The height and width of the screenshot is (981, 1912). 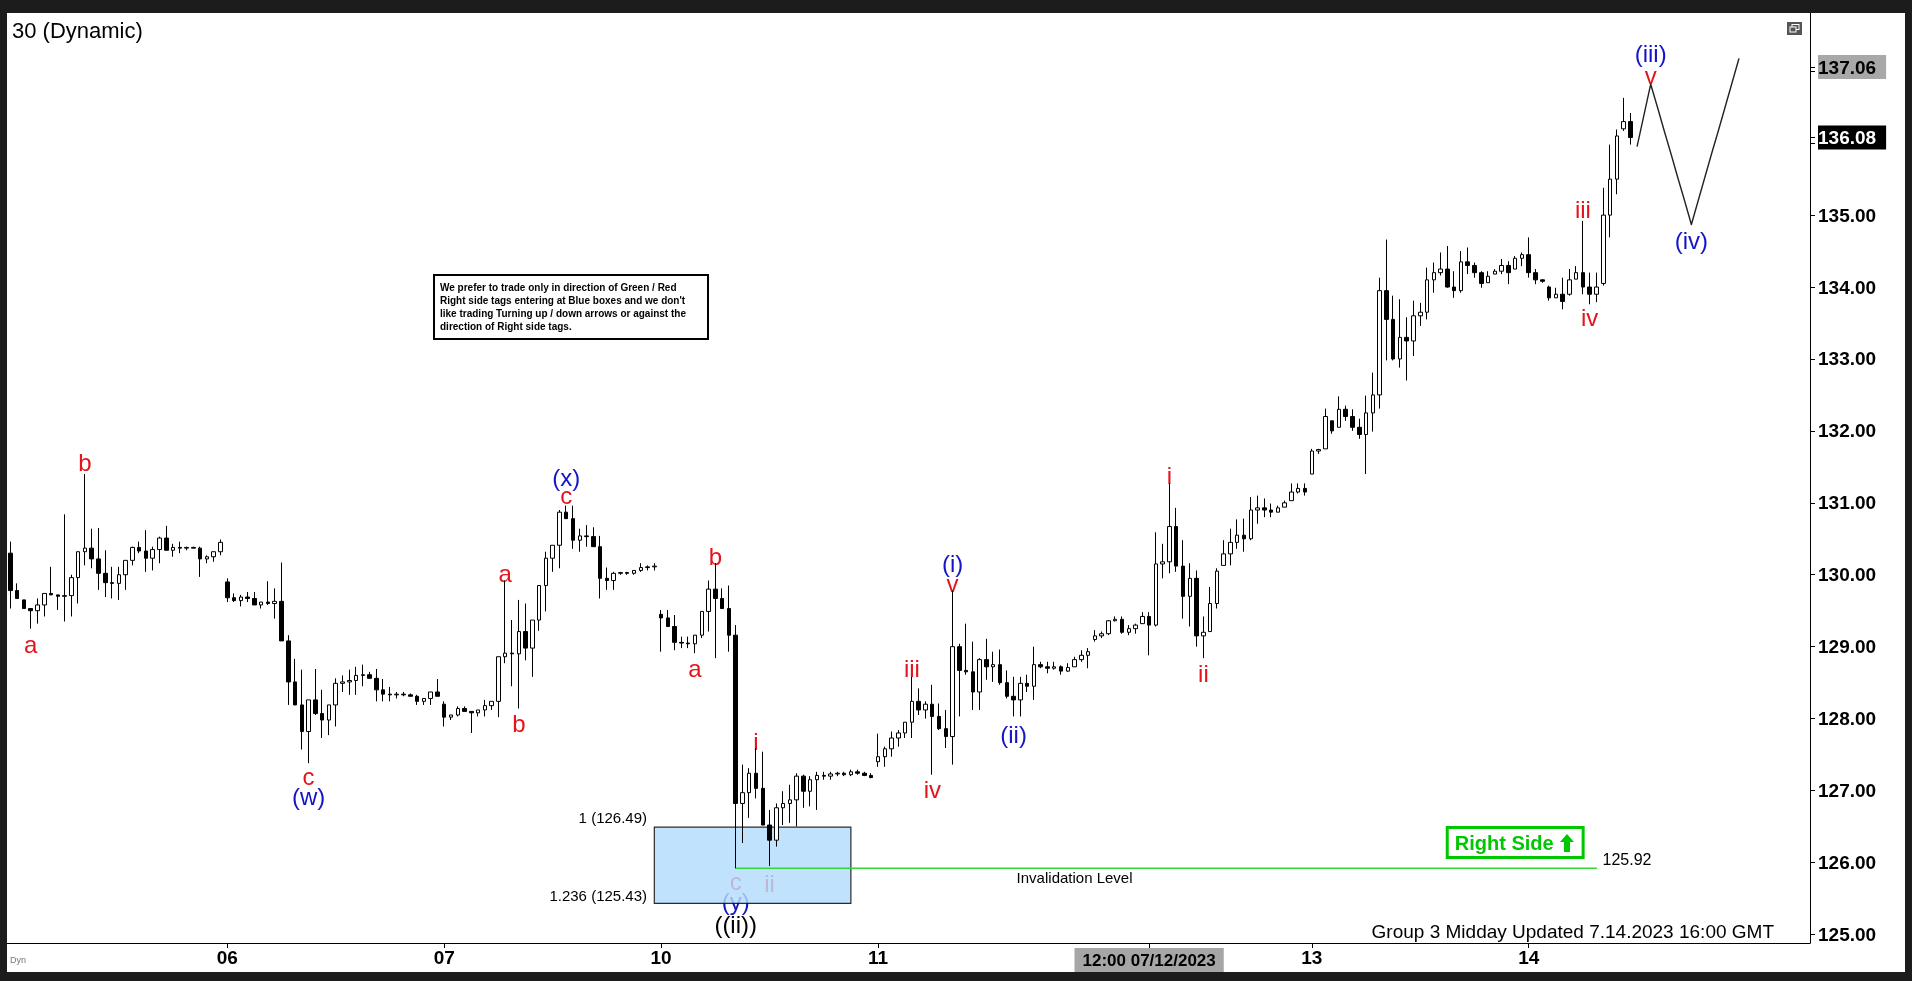 What do you see at coordinates (1847, 287) in the screenshot?
I see `y-tick-label: 134.00` at bounding box center [1847, 287].